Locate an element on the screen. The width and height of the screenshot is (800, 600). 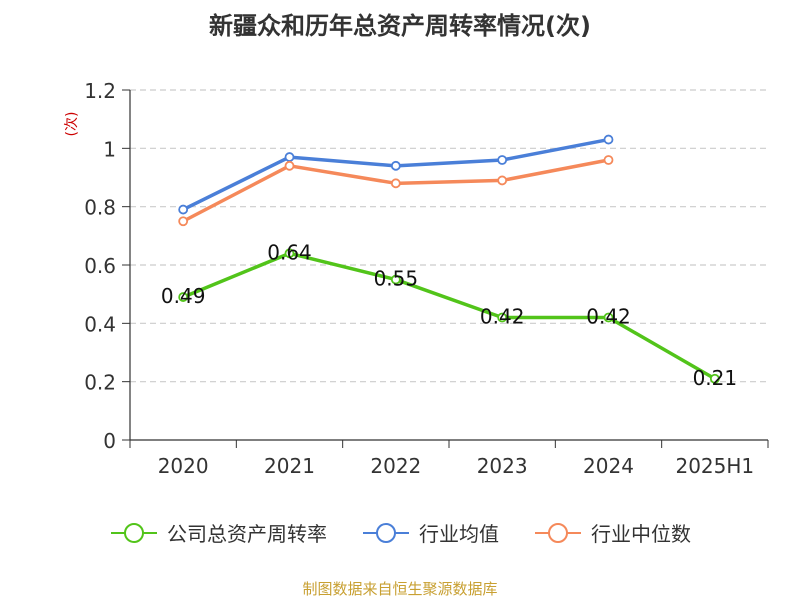
x-tick-label-2: 2022 is located at coordinates (395, 466).